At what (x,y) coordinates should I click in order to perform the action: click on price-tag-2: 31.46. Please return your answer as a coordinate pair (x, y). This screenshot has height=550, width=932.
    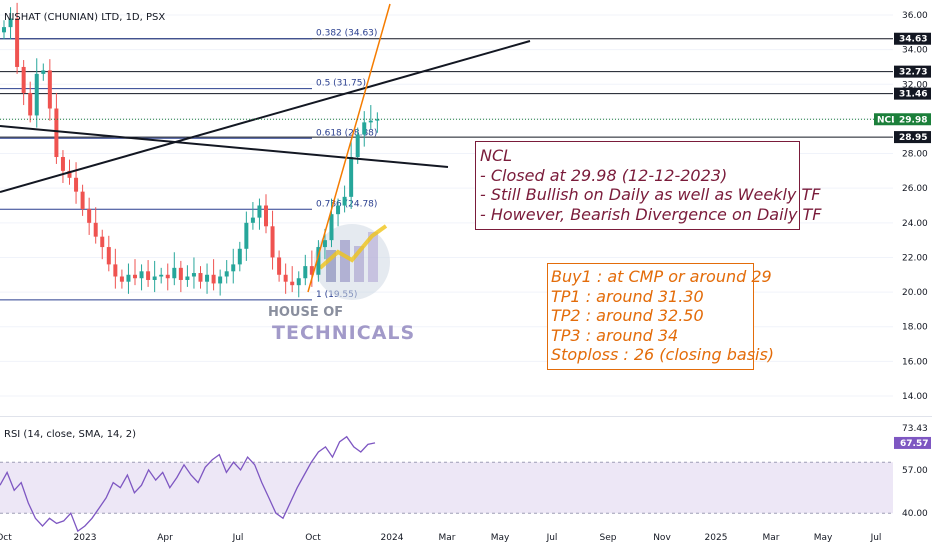
    Looking at the image, I should click on (913, 95).